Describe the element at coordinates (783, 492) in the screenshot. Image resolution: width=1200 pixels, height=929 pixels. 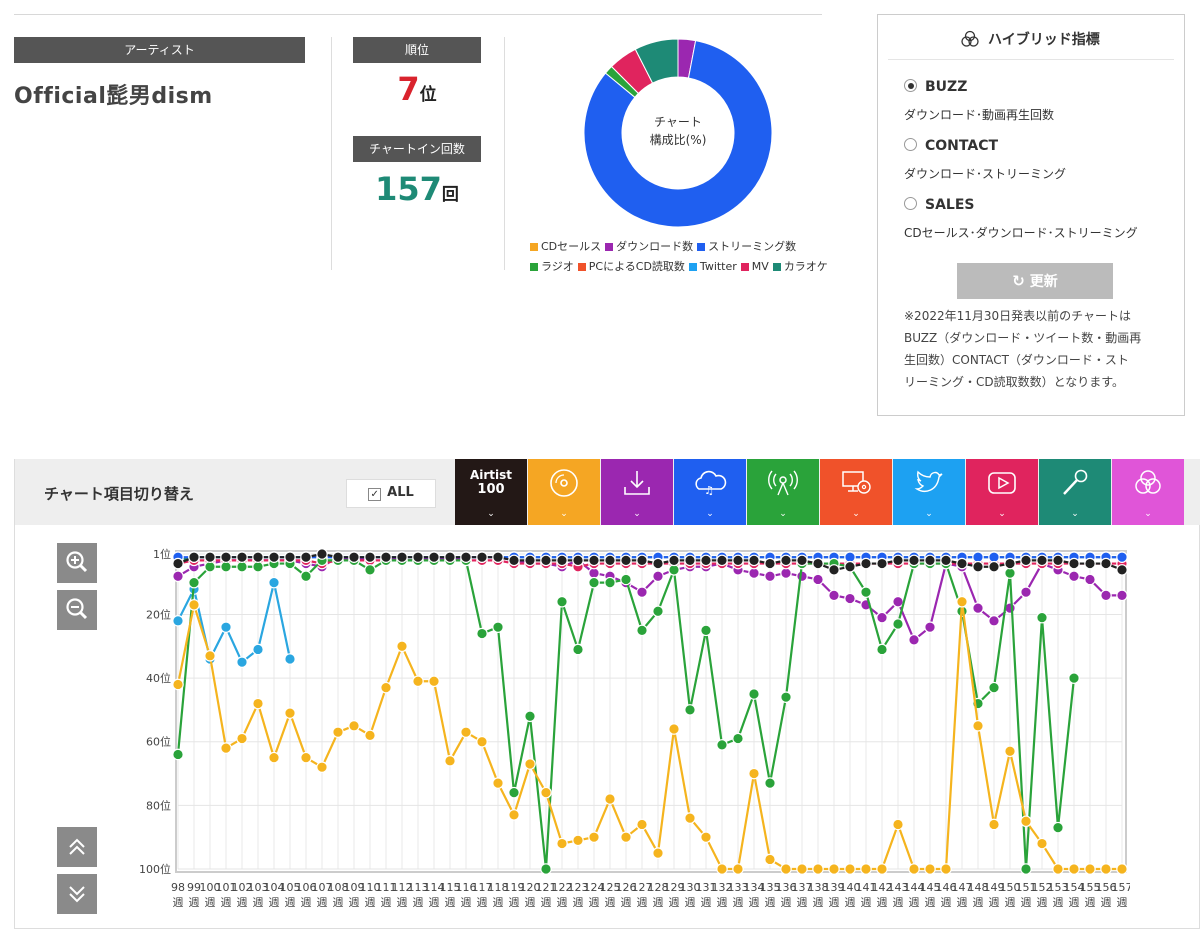
I see `tab-radio: ⌄` at that location.